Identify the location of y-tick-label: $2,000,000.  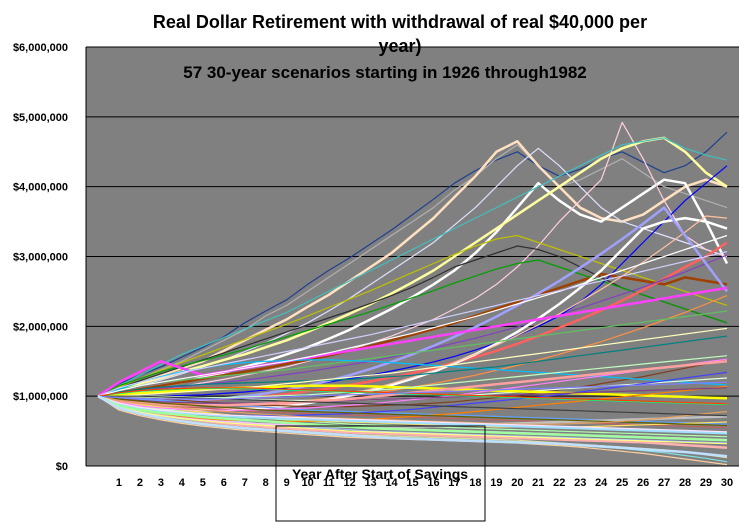
(40, 327).